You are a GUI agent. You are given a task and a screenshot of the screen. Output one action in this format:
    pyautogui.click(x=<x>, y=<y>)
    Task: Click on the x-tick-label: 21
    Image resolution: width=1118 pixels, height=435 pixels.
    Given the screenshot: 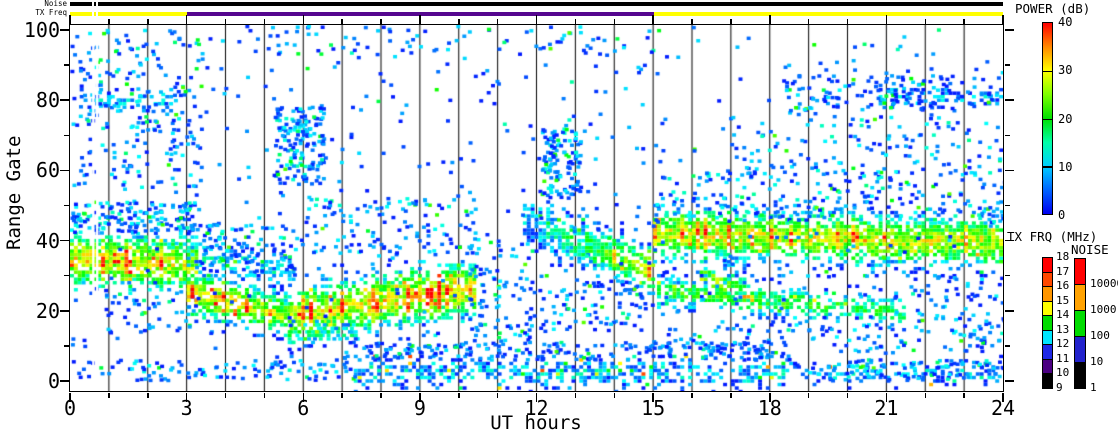 What is the action you would take?
    pyautogui.click(x=886, y=408)
    